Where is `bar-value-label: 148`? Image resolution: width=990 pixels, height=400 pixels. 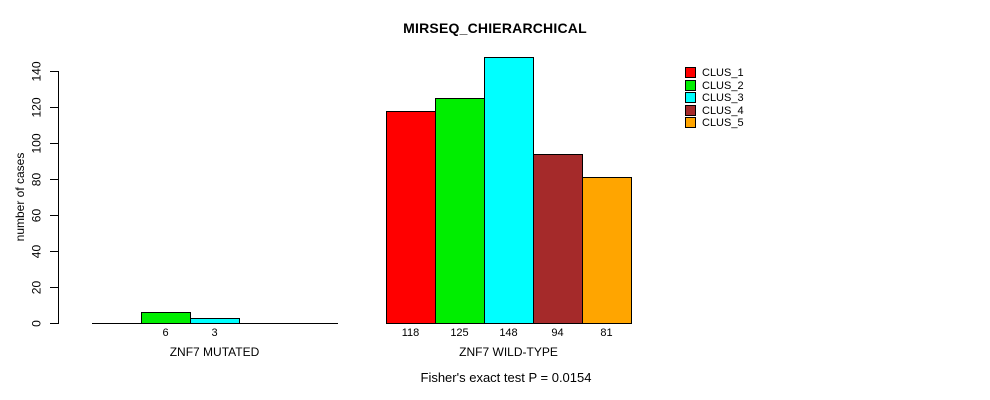
bar-value-label: 148 is located at coordinates (508, 333).